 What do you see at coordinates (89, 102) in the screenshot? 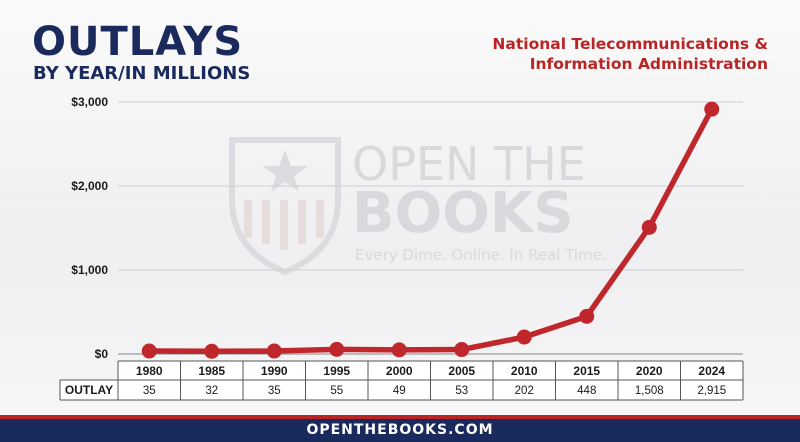
I see `y-tick-label: $3,000` at bounding box center [89, 102].